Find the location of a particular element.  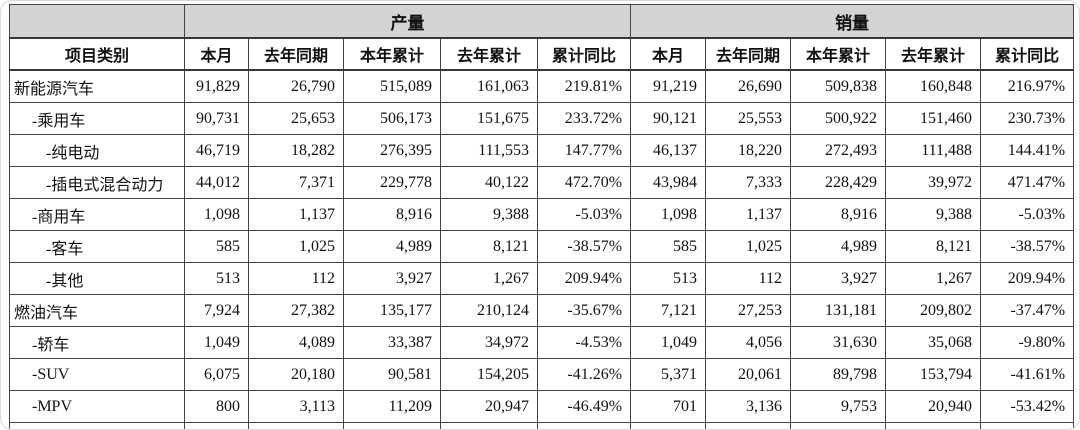

production-cell: 4,089 is located at coordinates (296, 342).